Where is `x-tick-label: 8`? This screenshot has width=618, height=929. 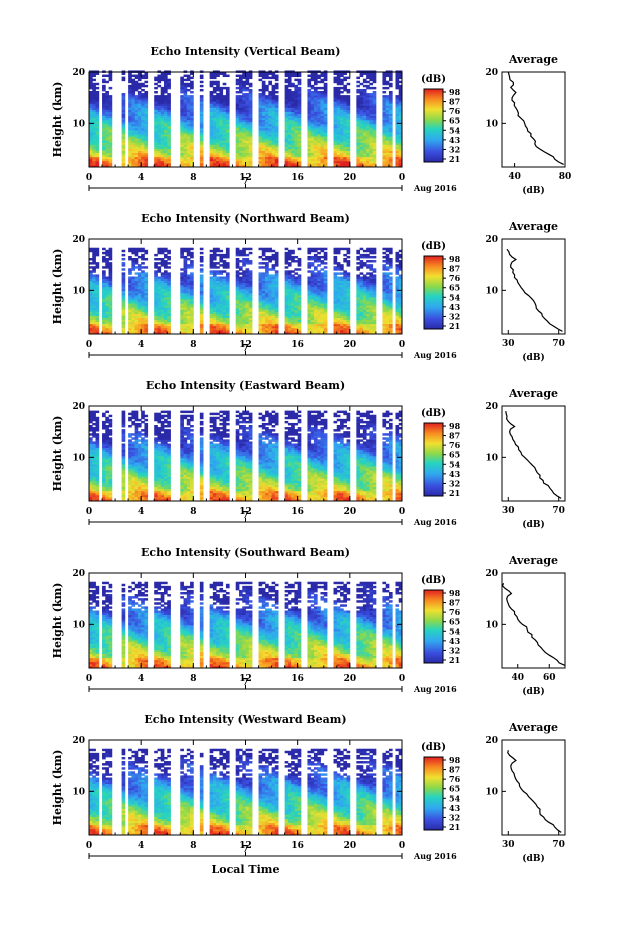
x-tick-label: 8 is located at coordinates (193, 512).